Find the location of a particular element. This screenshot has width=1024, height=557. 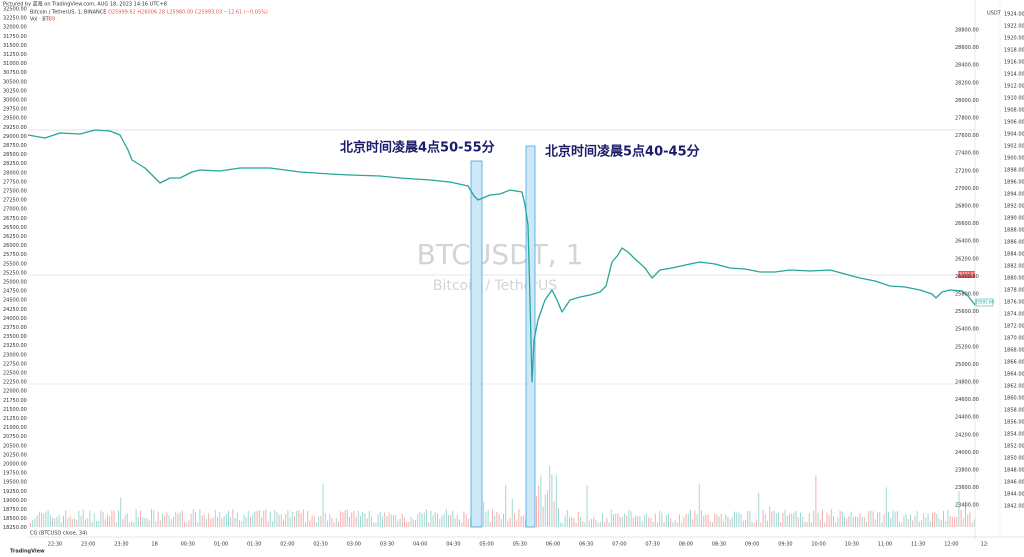

time-axis-label: 02:30 is located at coordinates (320, 545).